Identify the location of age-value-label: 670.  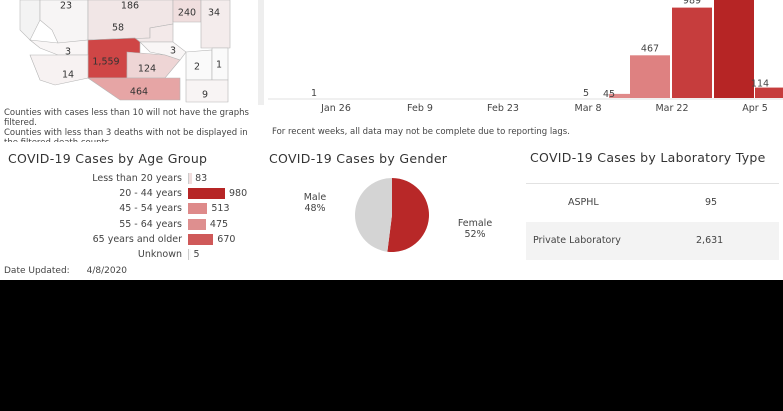
(226, 239).